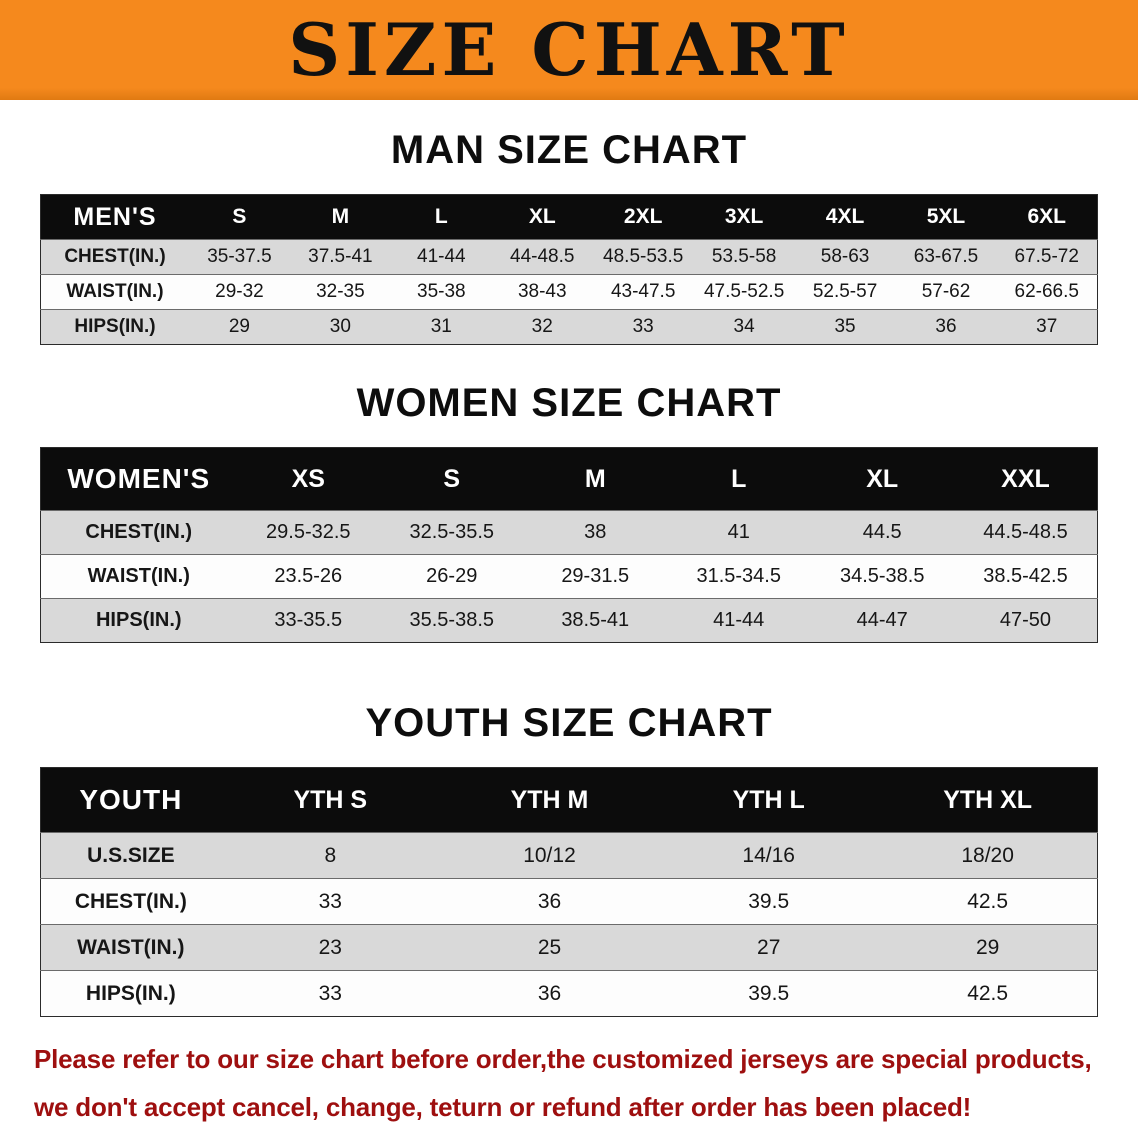 The width and height of the screenshot is (1138, 1132). What do you see at coordinates (946, 217) in the screenshot?
I see `column-header: 5XL` at bounding box center [946, 217].